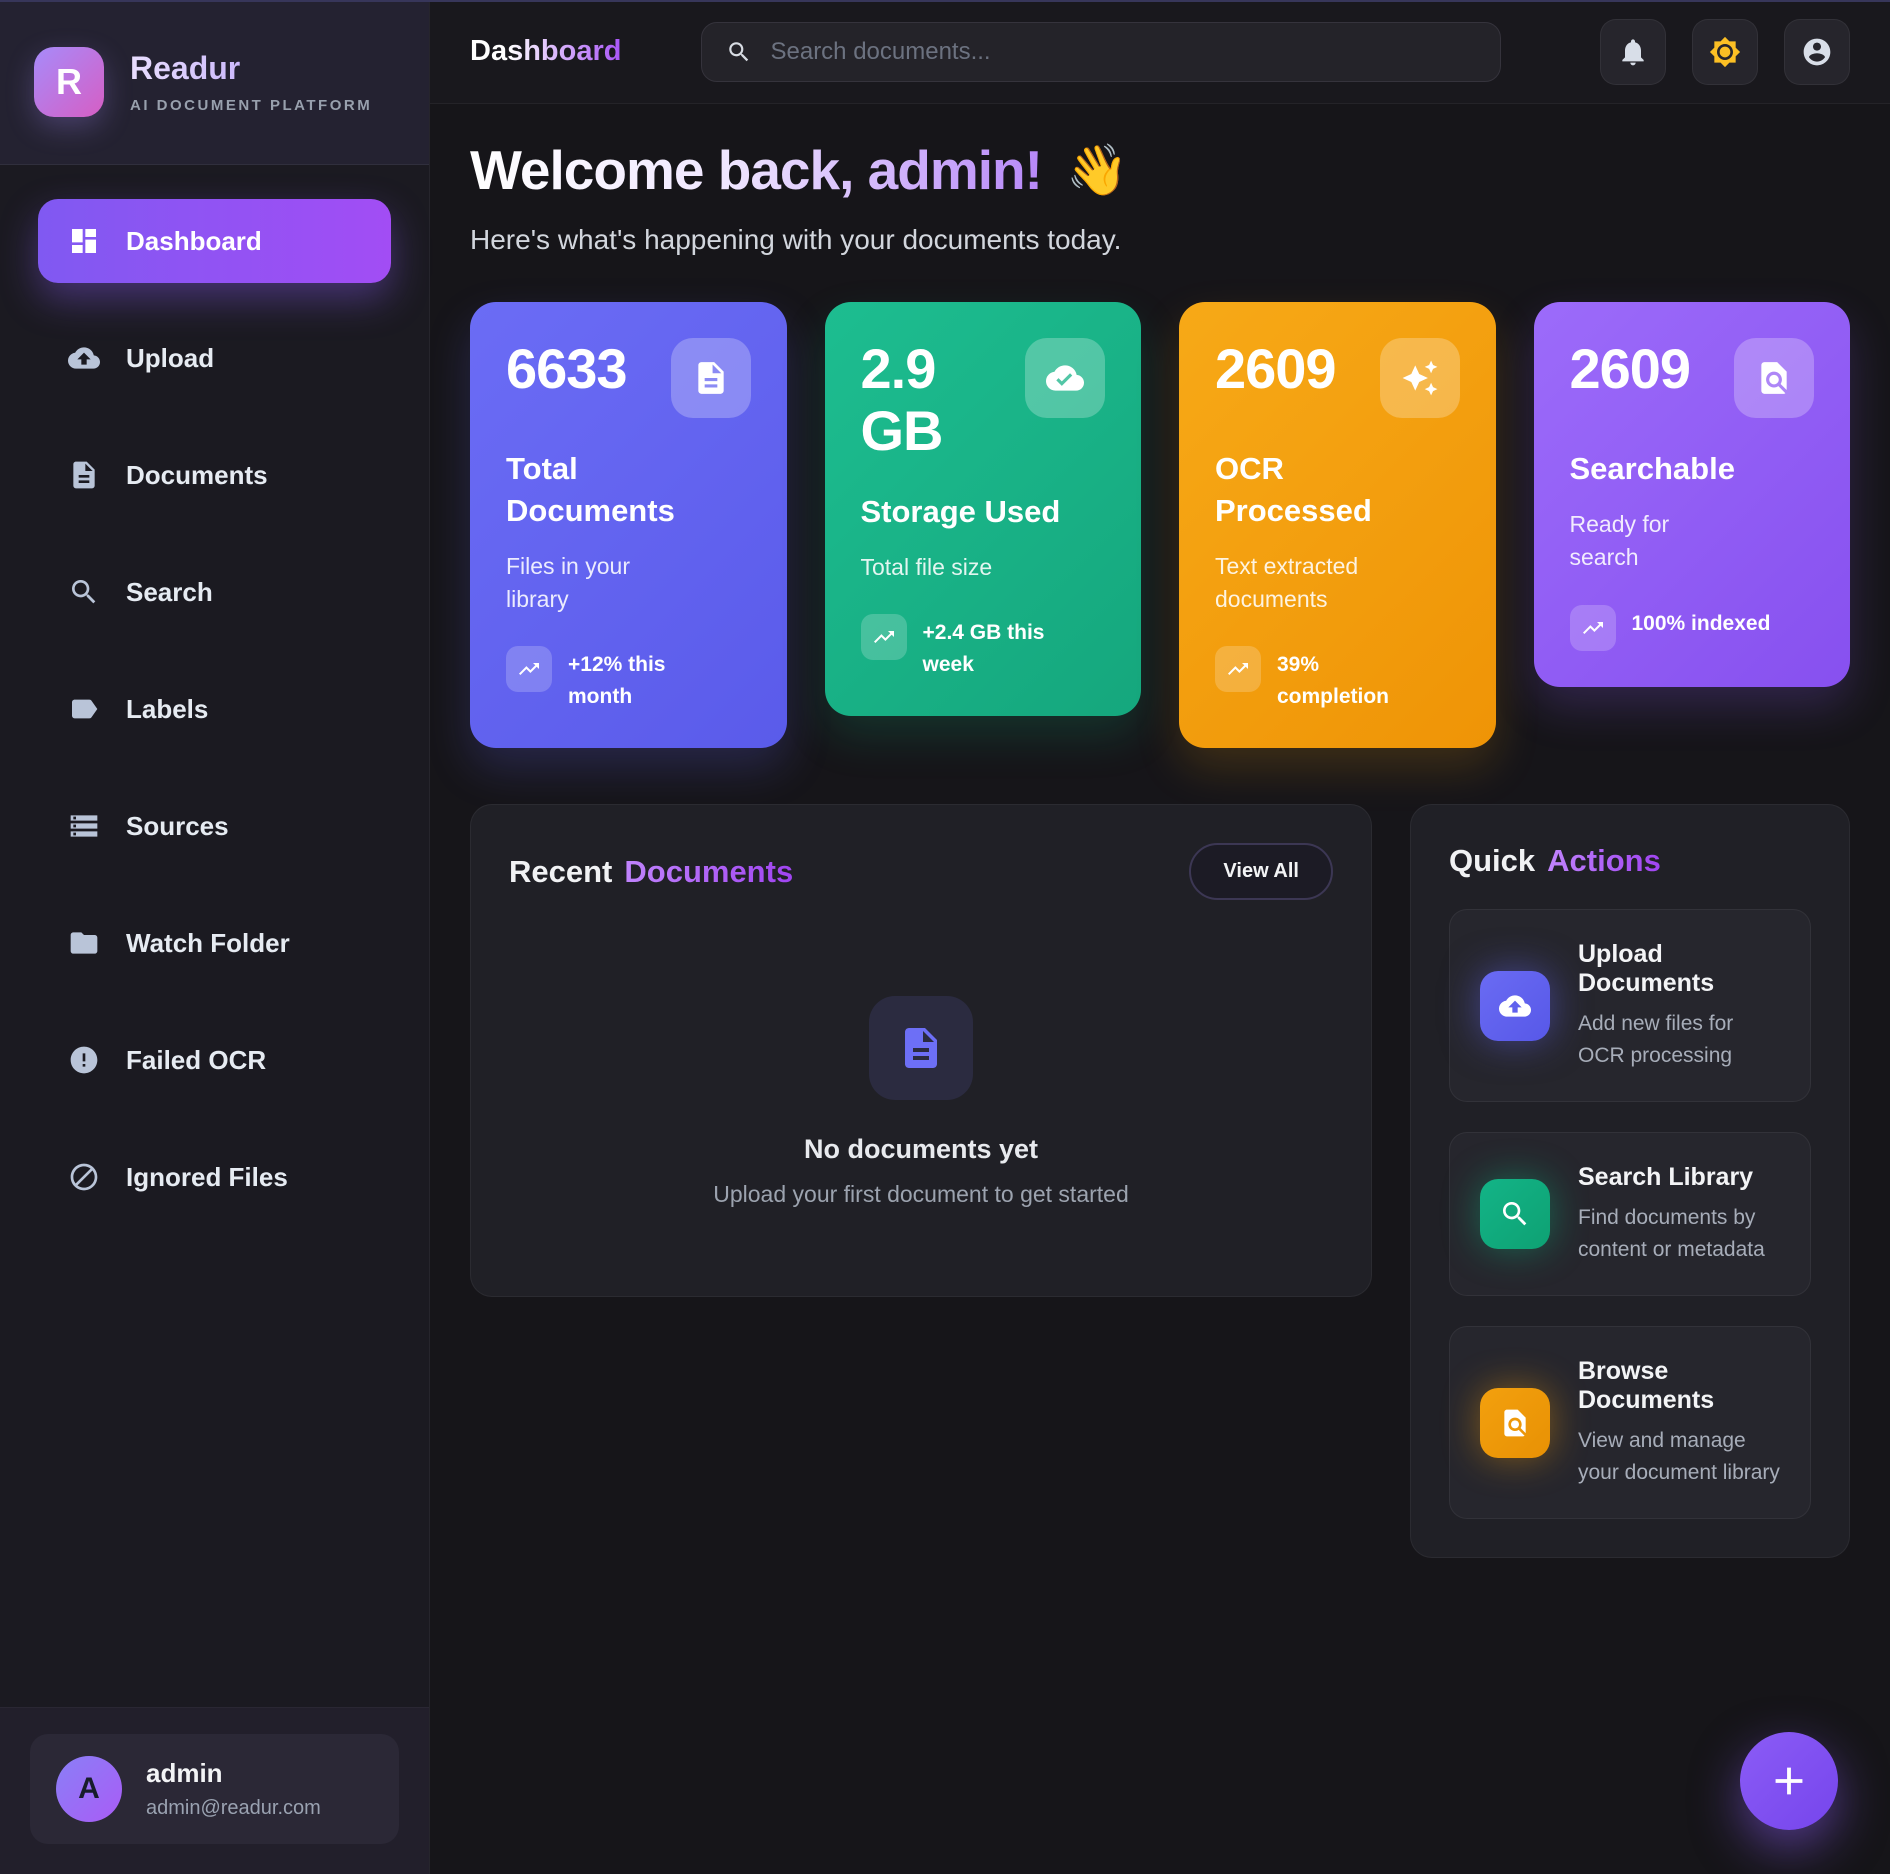  Describe the element at coordinates (69, 82) in the screenshot. I see `app-logo: R` at that location.